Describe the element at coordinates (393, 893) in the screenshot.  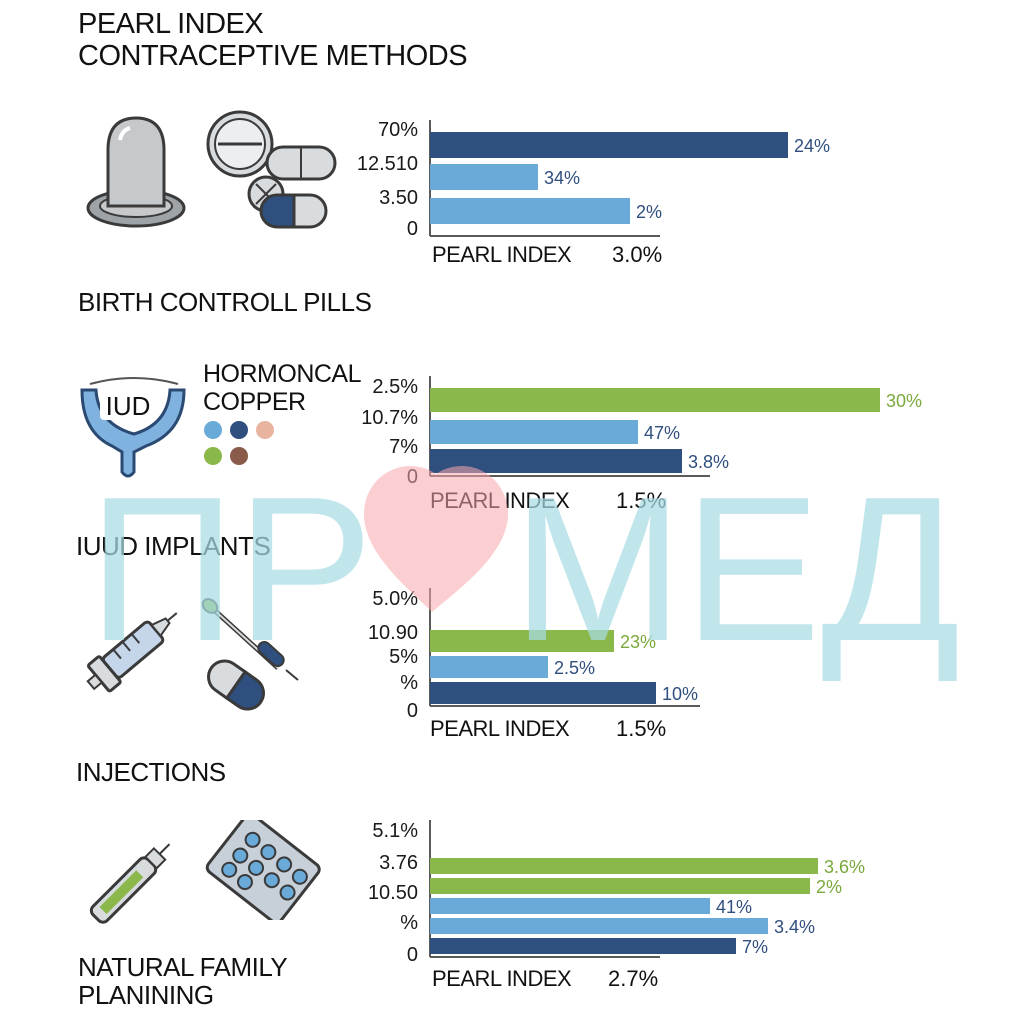
I see `tick-label: 10.50` at that location.